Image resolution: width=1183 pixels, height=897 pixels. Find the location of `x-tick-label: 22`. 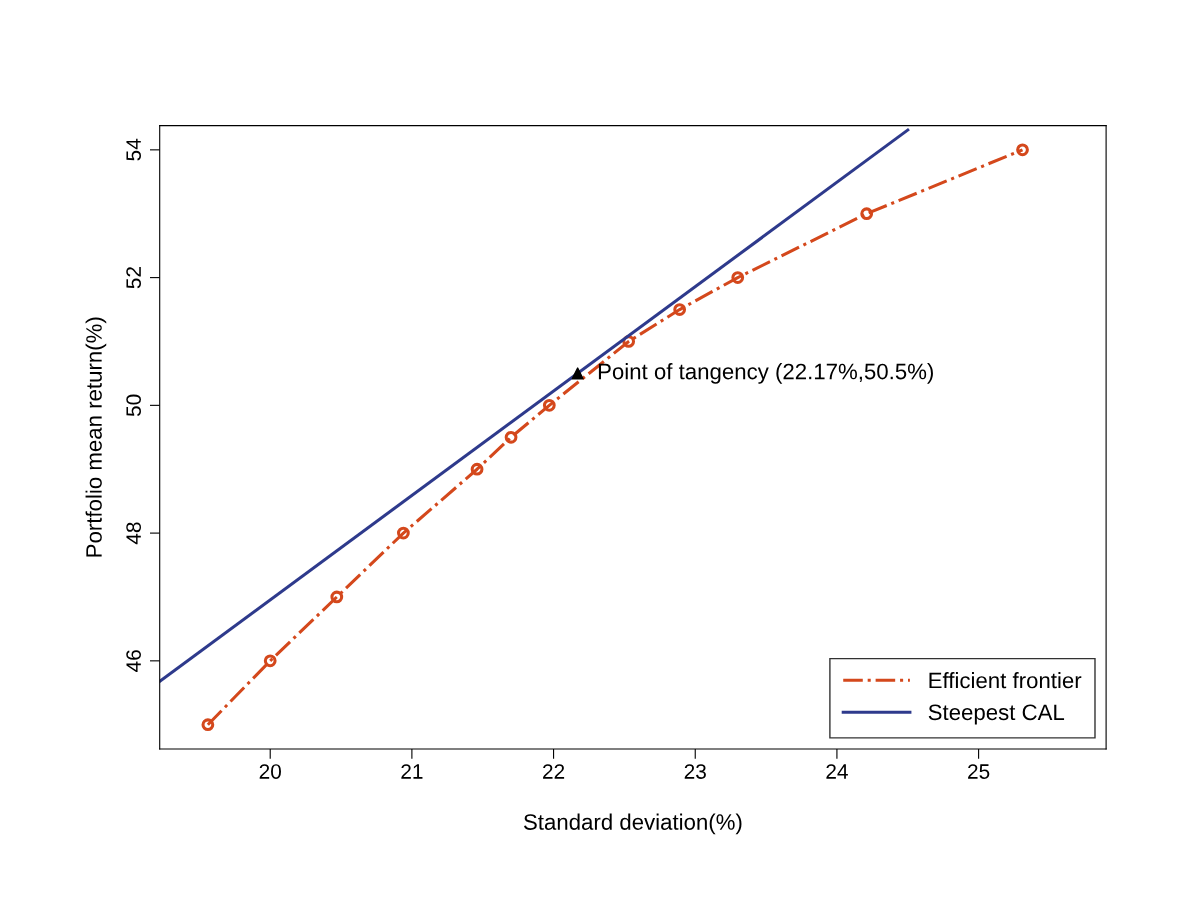

x-tick-label: 22 is located at coordinates (554, 771).